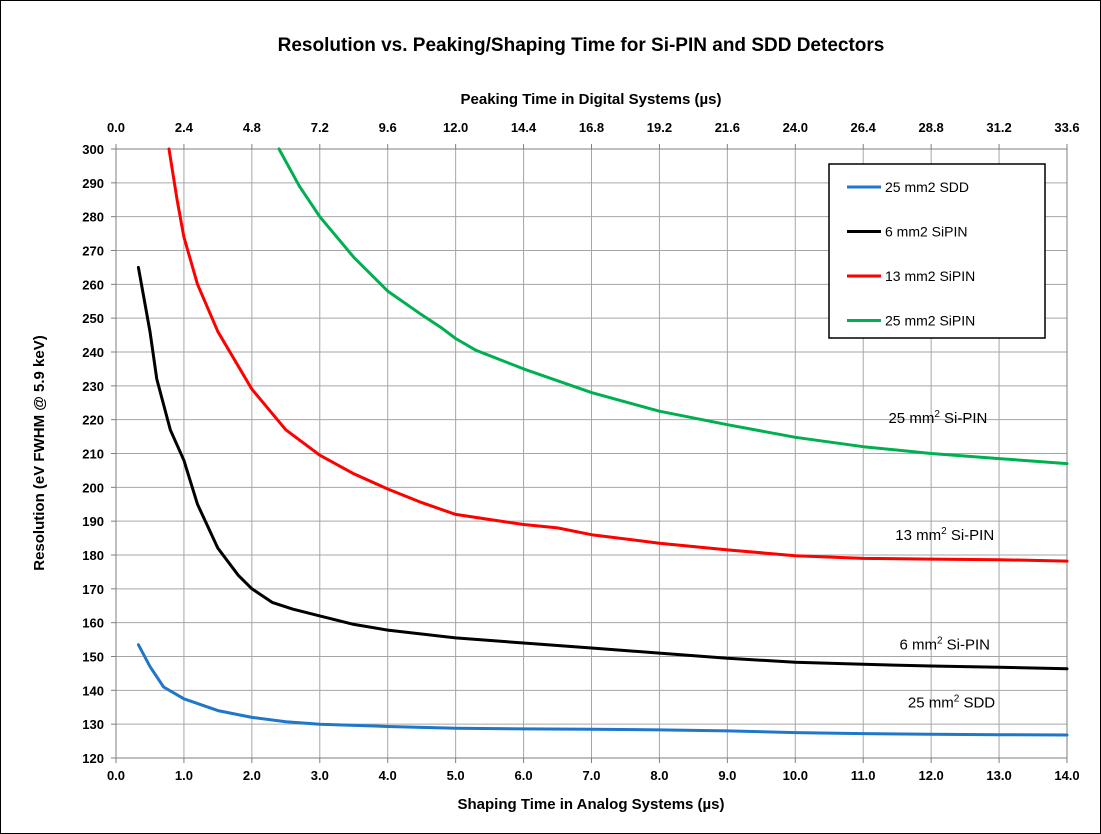 This screenshot has width=1101, height=834. I want to click on x2-tick-label: 14.4, so click(524, 127).